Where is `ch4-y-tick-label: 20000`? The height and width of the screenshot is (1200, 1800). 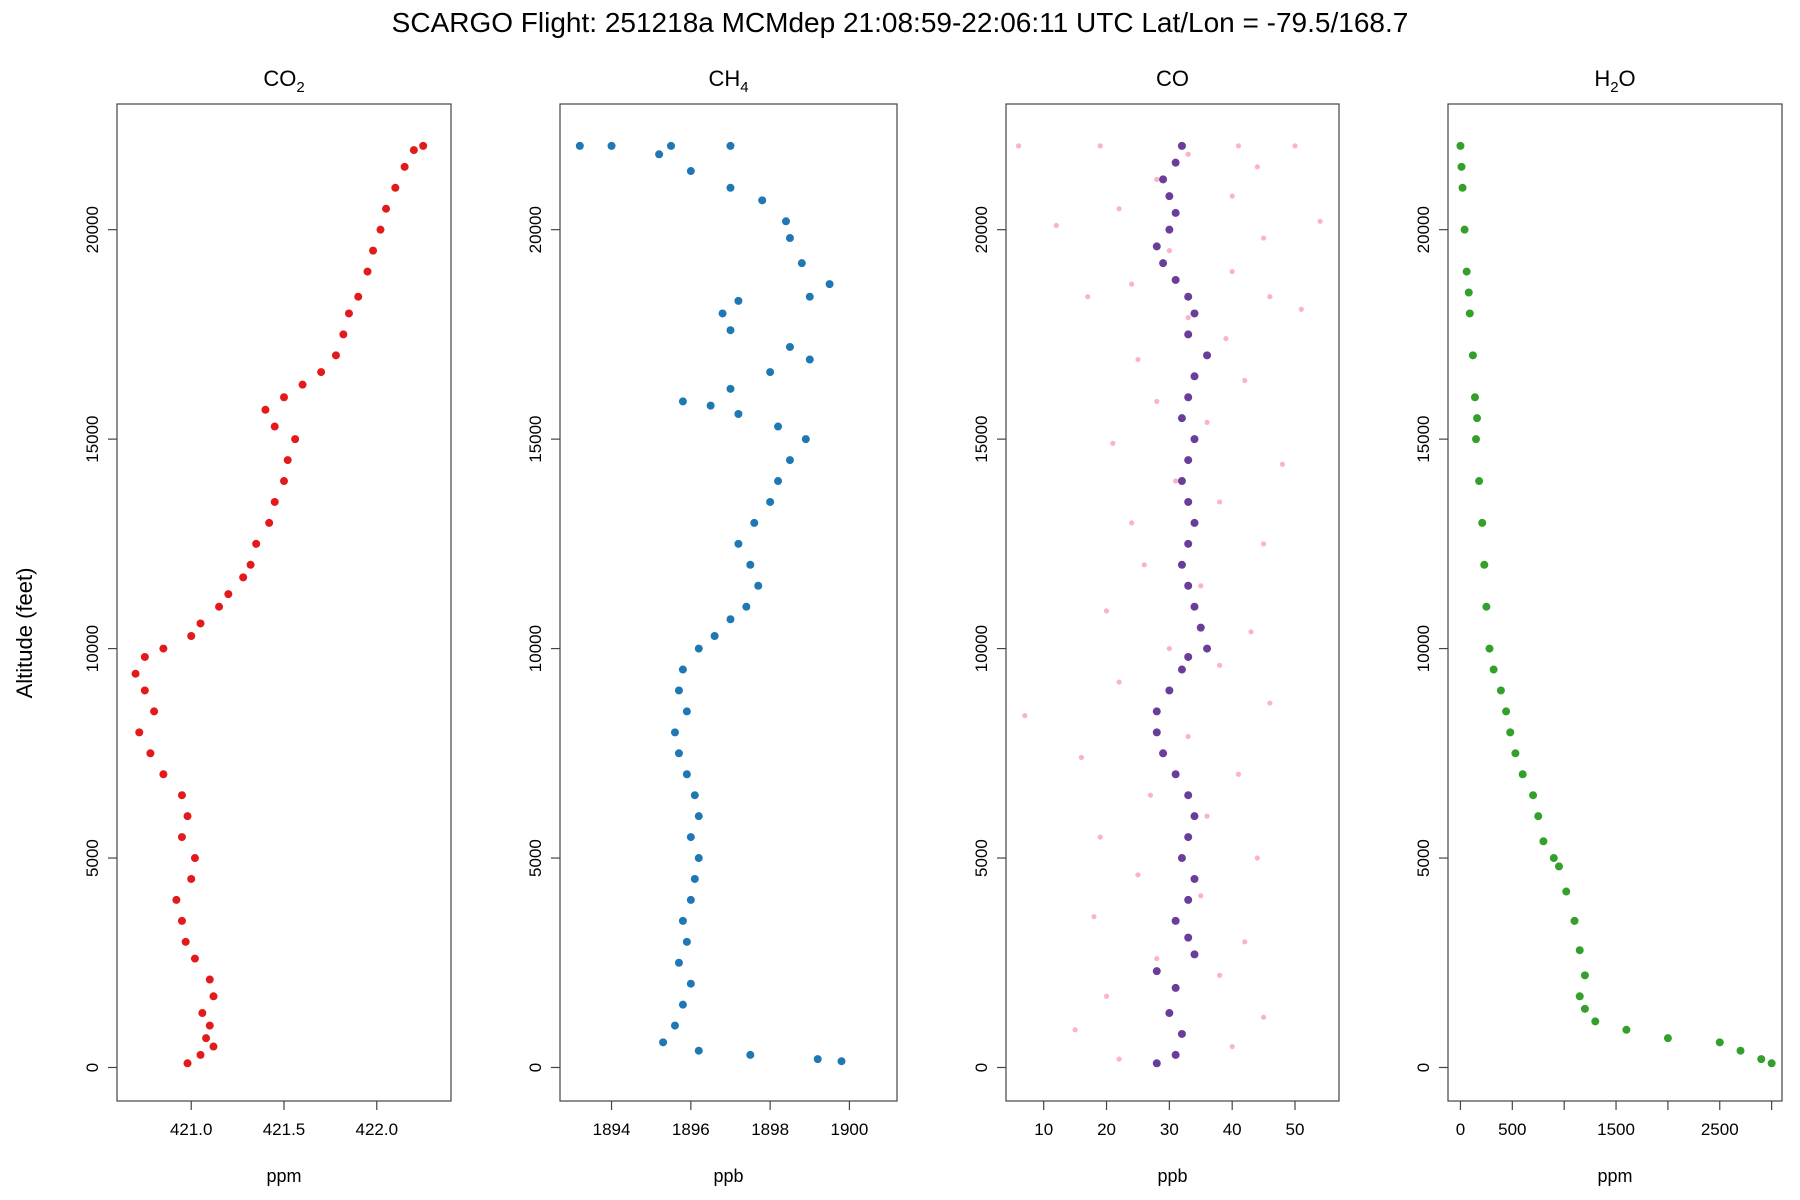 ch4-y-tick-label: 20000 is located at coordinates (535, 229).